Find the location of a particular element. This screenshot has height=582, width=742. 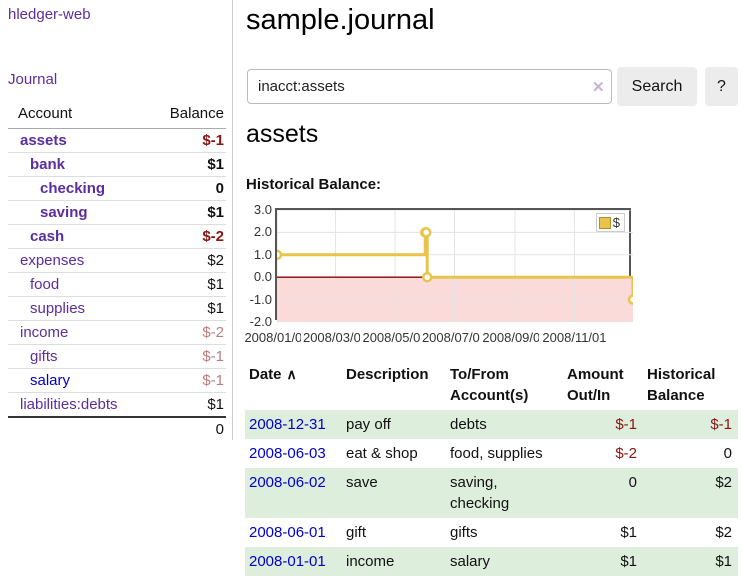

account-link: bank is located at coordinates (48, 164).